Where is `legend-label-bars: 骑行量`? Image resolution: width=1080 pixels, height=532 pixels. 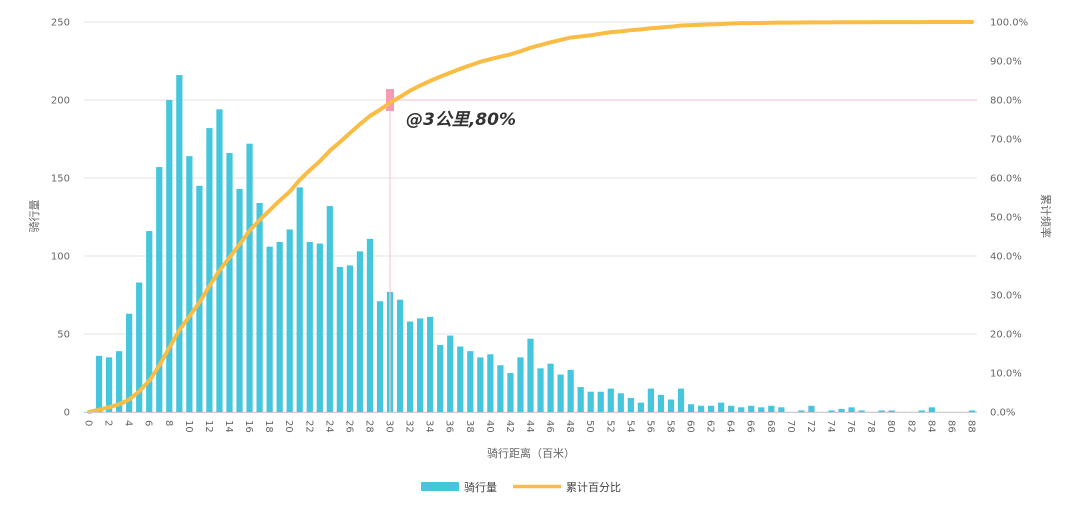
legend-label-bars: 骑行量 is located at coordinates (480, 487).